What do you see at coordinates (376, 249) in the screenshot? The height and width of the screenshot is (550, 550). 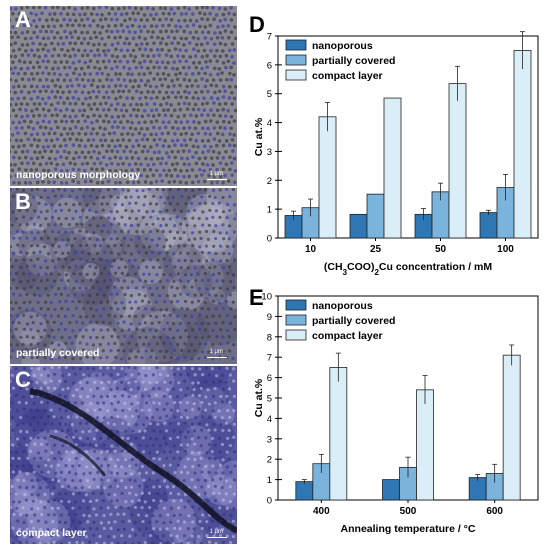 I see `x-tick-label: 25` at bounding box center [376, 249].